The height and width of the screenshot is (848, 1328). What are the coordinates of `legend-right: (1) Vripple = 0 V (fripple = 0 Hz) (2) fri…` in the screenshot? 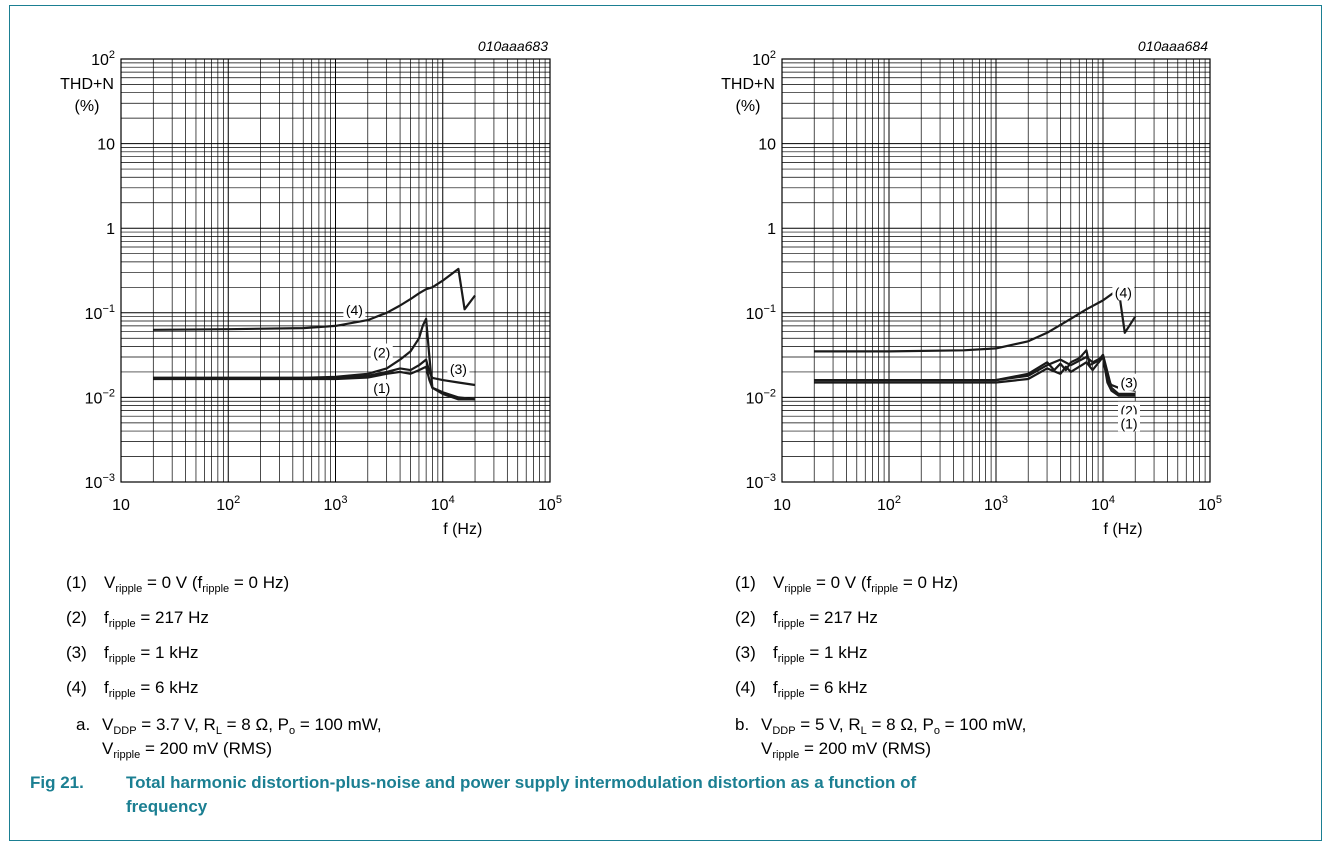 It's located at (846, 643).